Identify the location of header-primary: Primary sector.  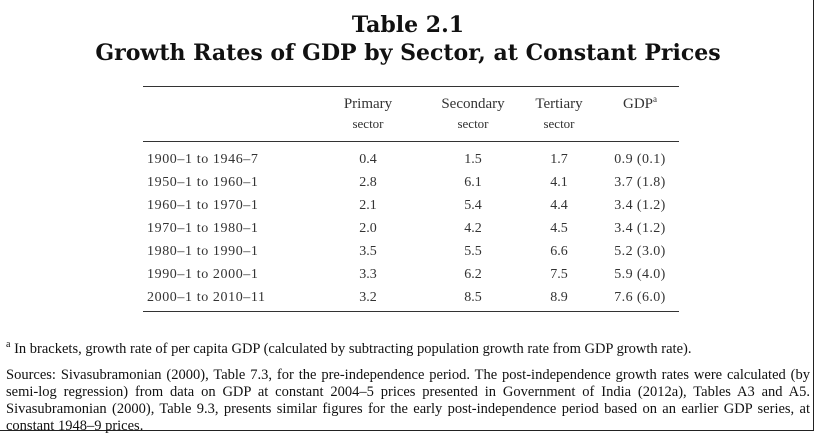
(368, 114).